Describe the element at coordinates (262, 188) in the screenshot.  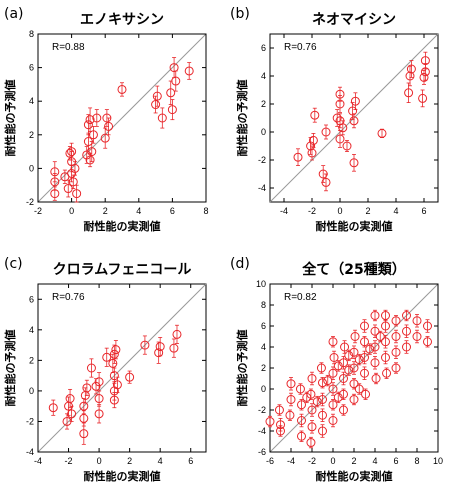
I see `y-tick-label: -4` at that location.